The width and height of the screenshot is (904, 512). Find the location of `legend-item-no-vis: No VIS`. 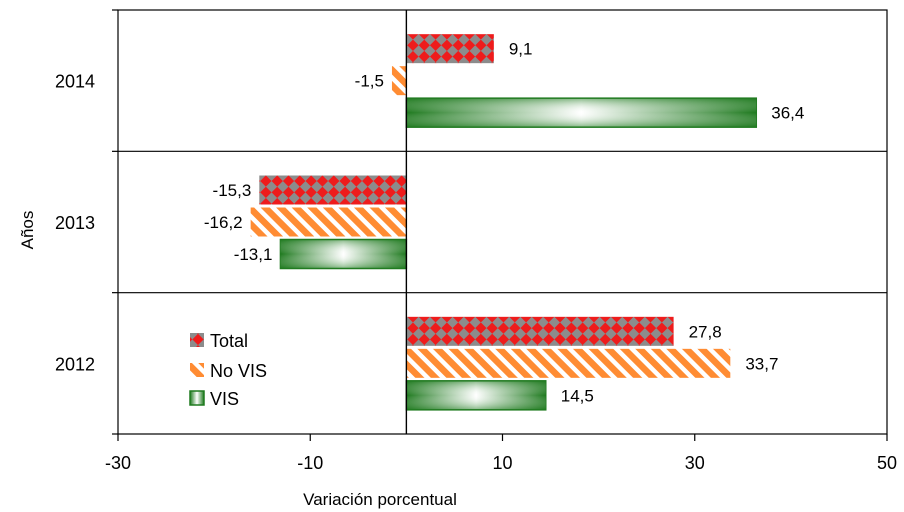

legend-item-no-vis: No VIS is located at coordinates (228, 371).